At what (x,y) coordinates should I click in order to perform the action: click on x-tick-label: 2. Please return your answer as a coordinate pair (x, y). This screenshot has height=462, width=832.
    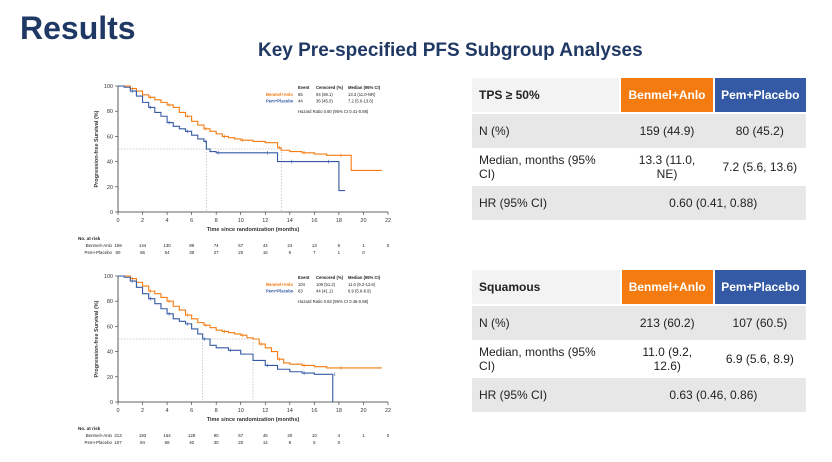
    Looking at the image, I should click on (142, 221).